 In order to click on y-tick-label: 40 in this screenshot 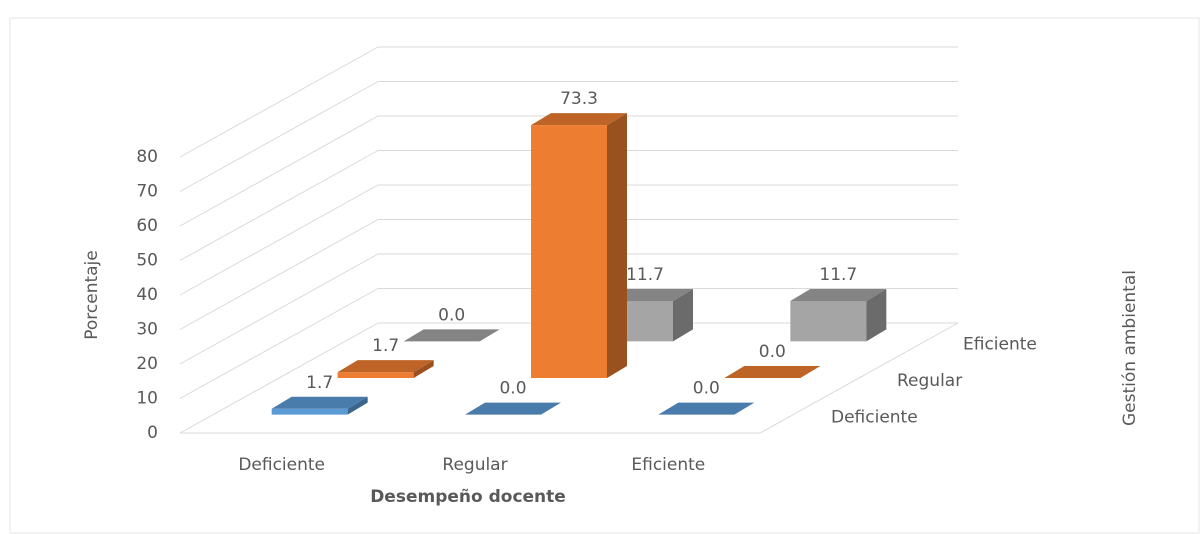, I will do `click(147, 295)`.